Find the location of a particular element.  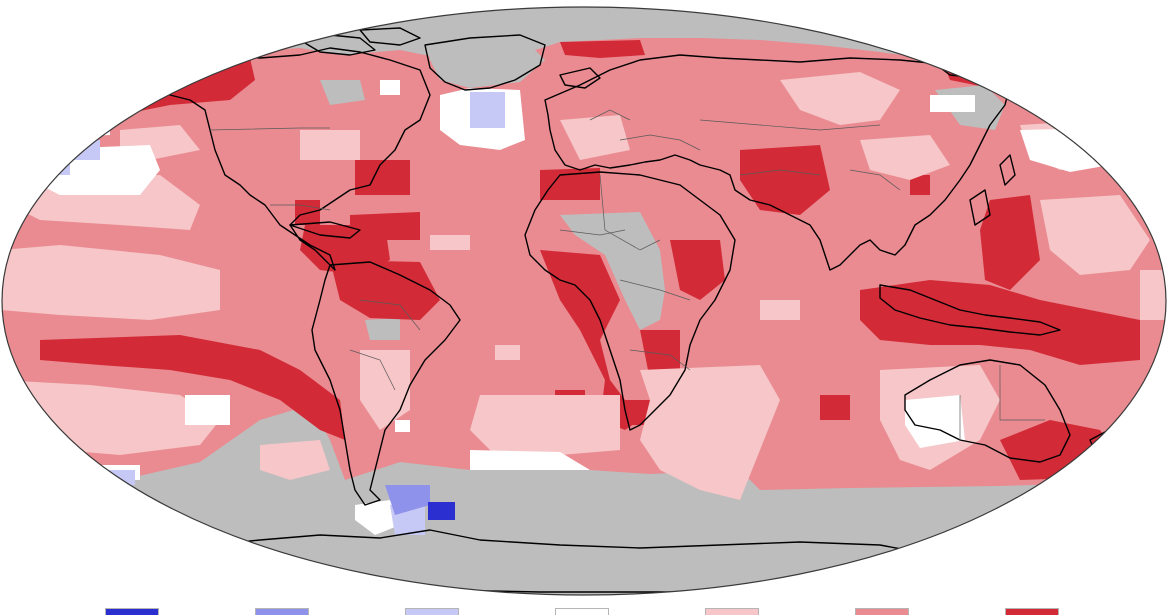

legend-swatch-warmer is located at coordinates (732, 611).